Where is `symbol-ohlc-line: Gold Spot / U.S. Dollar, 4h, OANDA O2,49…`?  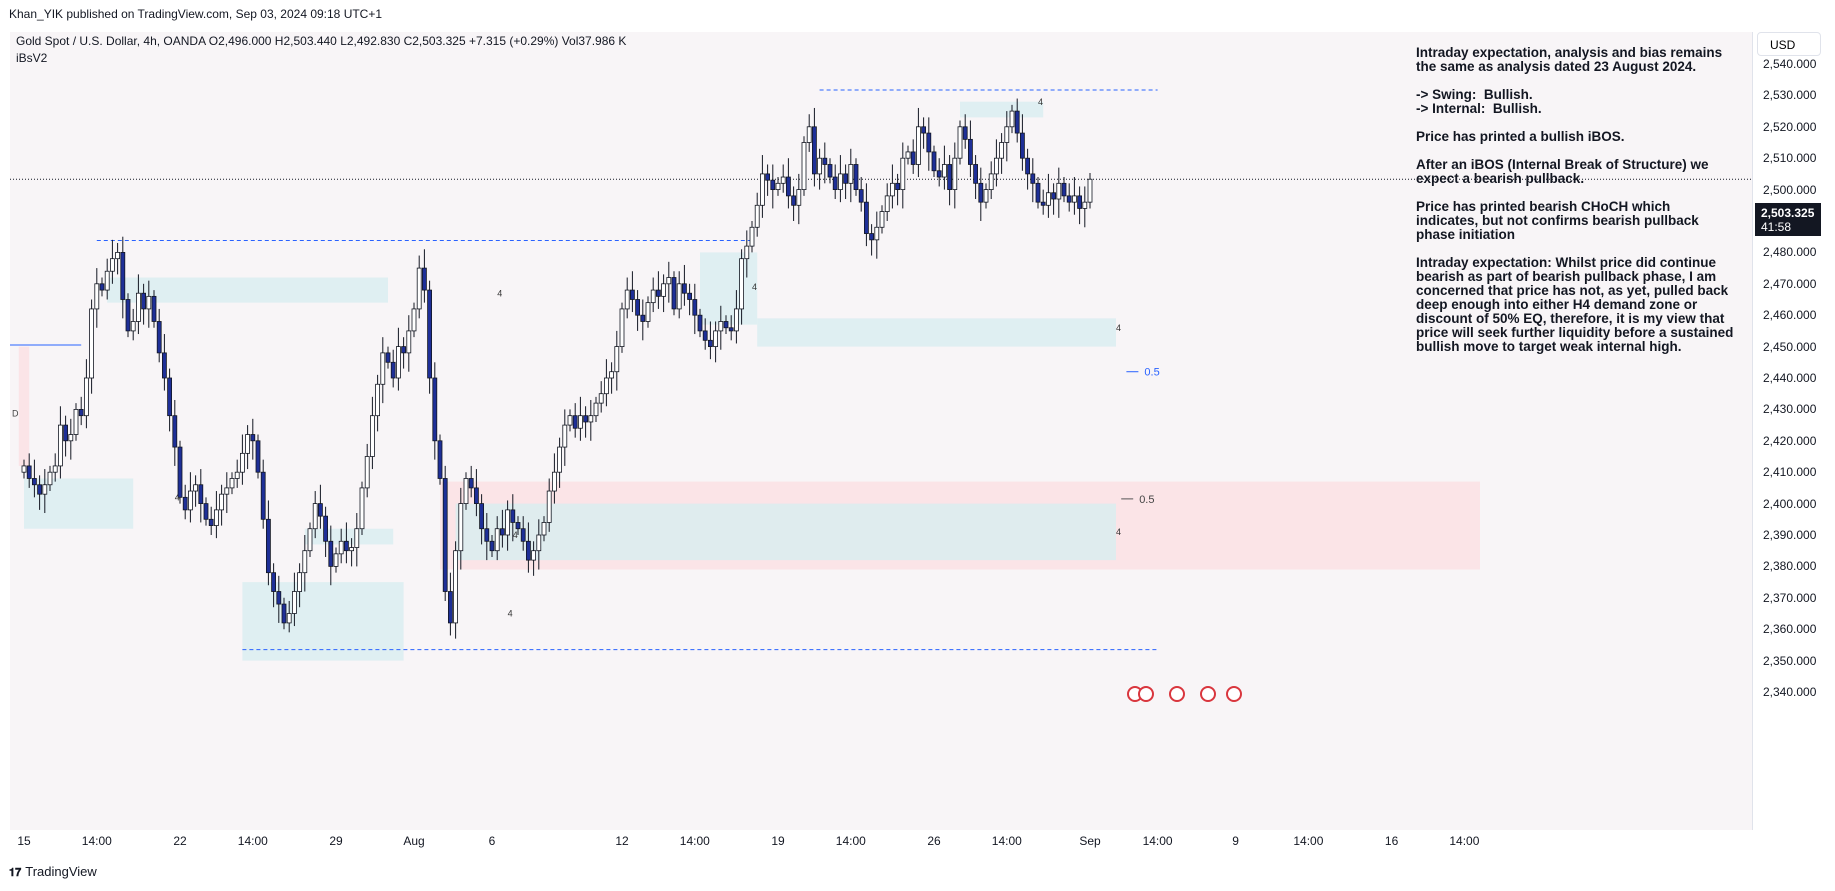
symbol-ohlc-line: Gold Spot / U.S. Dollar, 4h, OANDA O2,49… is located at coordinates (321, 41).